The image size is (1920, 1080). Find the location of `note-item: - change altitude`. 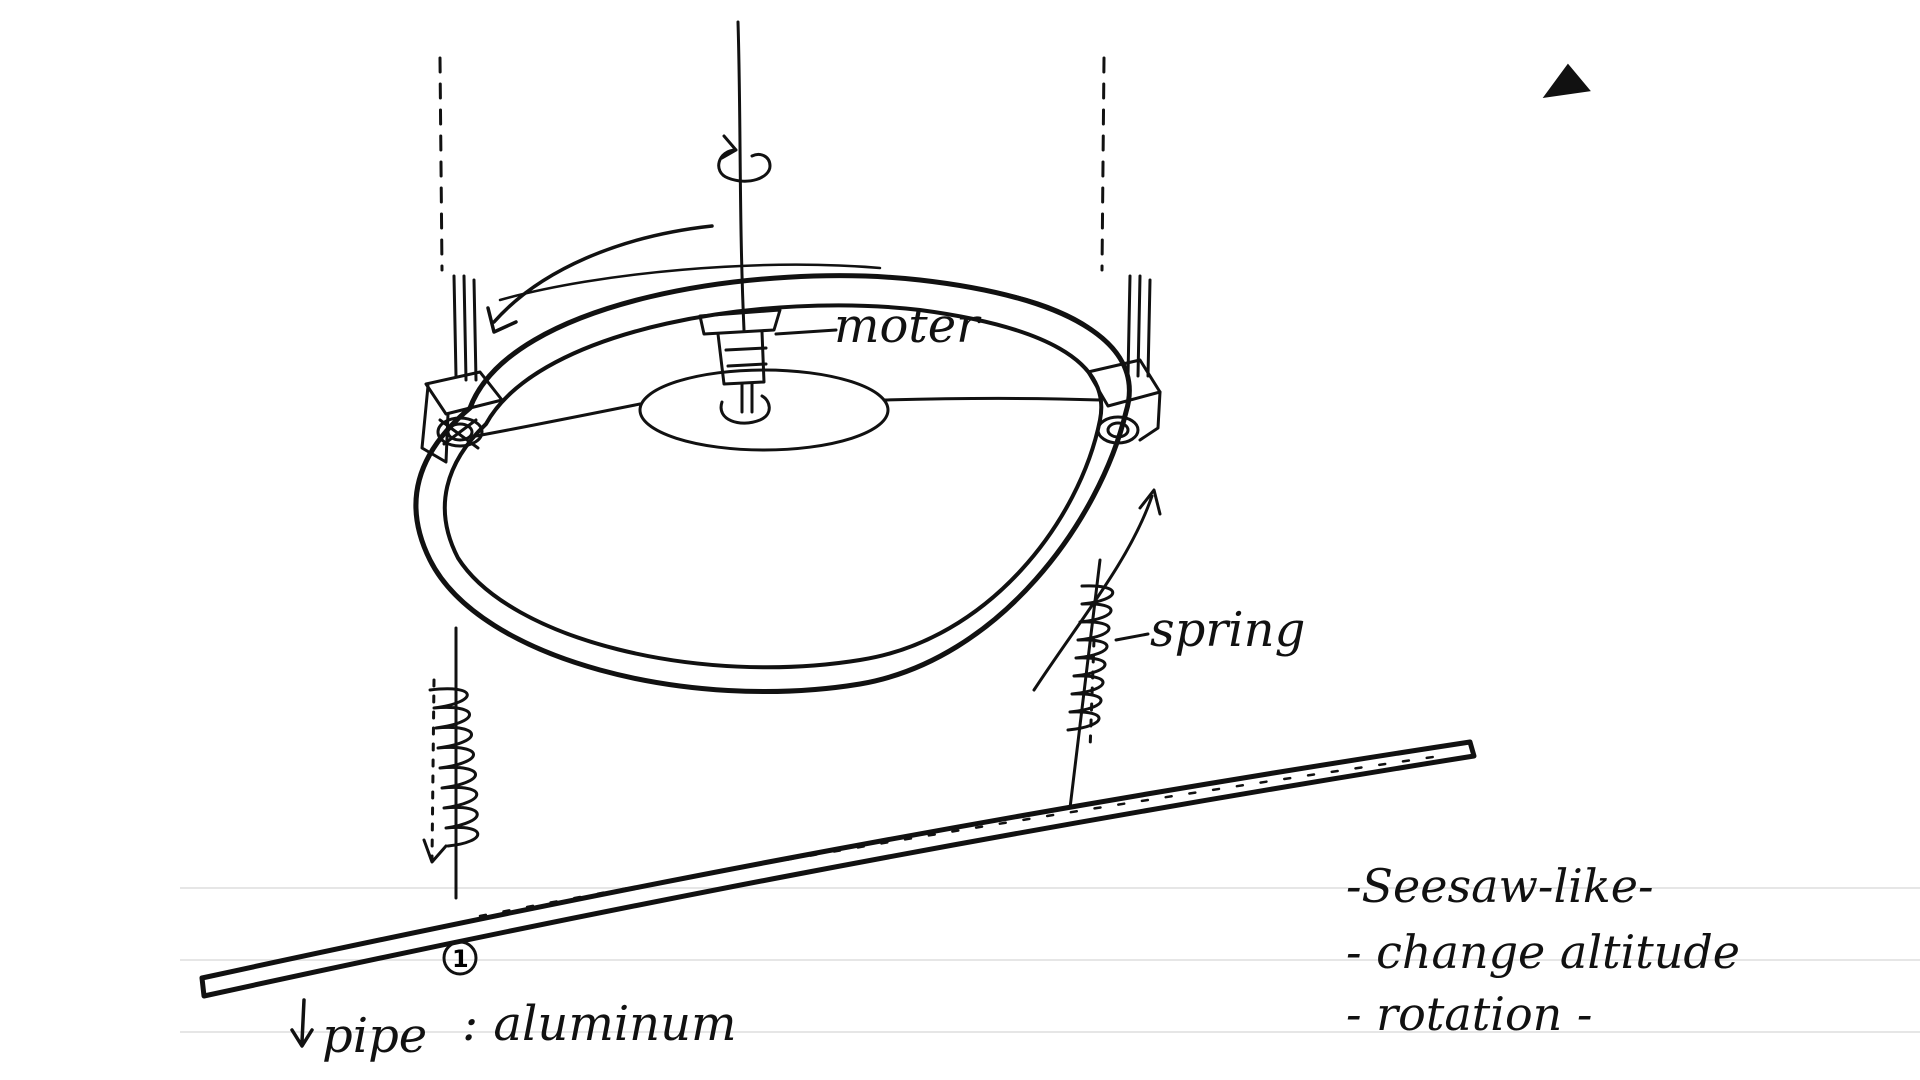

note-item: - change altitude is located at coordinates (1543, 952).